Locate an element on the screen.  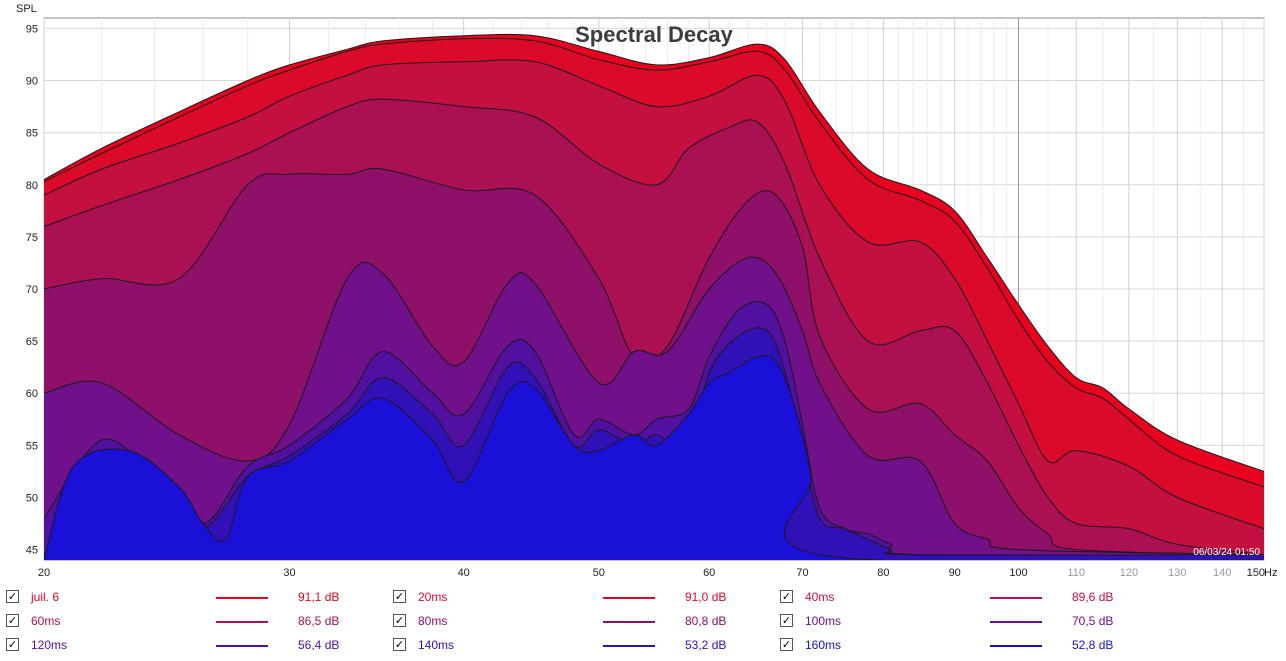
x-tick-label: 110 is located at coordinates (1076, 573).